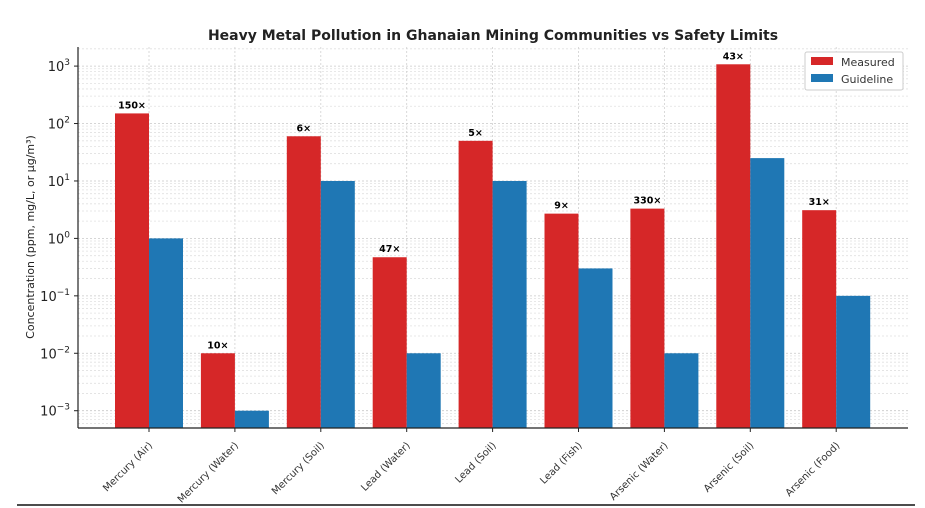  What do you see at coordinates (822, 78) in the screenshot?
I see `legend-swatch-guideline` at bounding box center [822, 78].